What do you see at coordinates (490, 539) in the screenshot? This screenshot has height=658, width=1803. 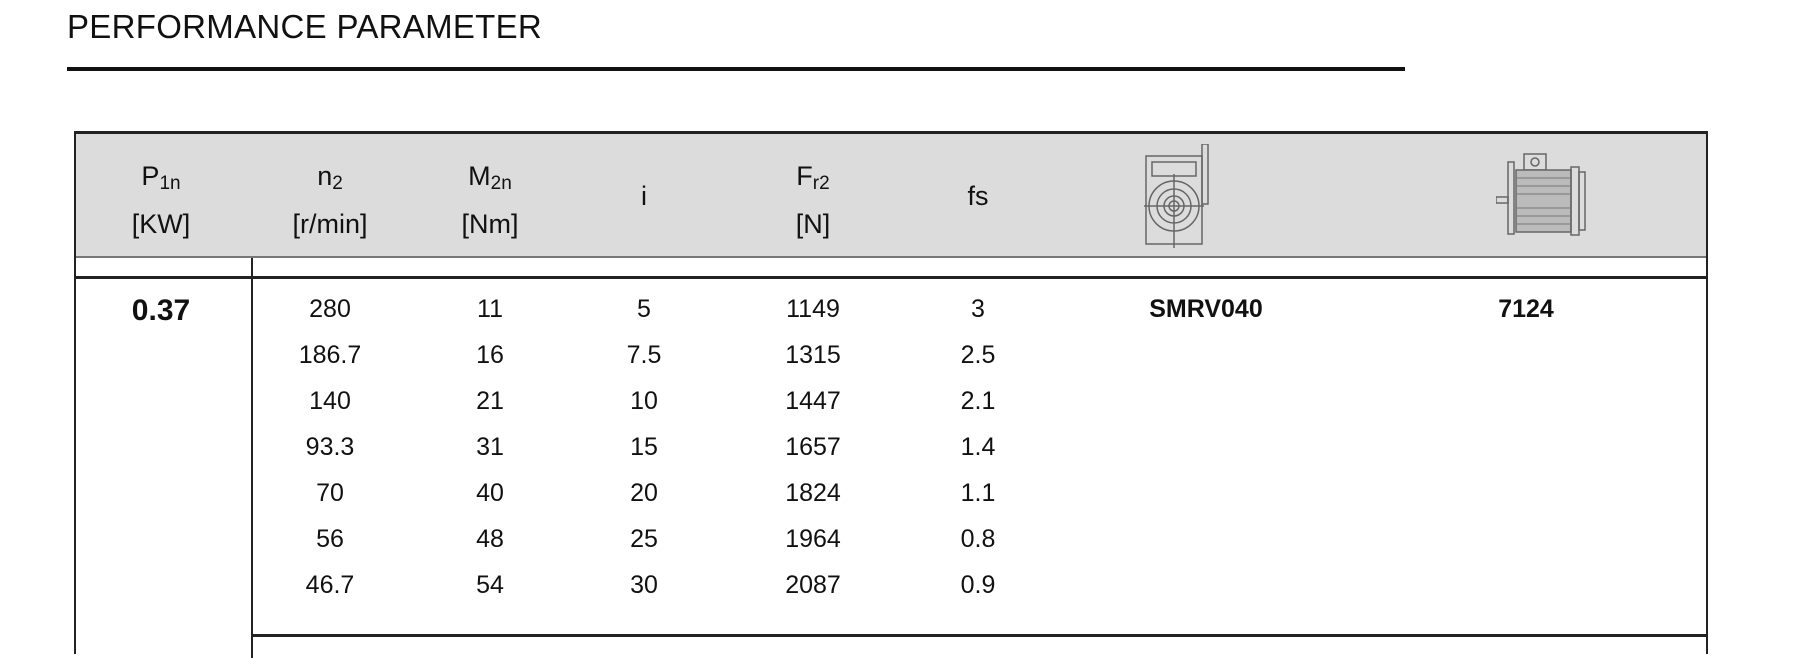 I see `table-cell: 48` at bounding box center [490, 539].